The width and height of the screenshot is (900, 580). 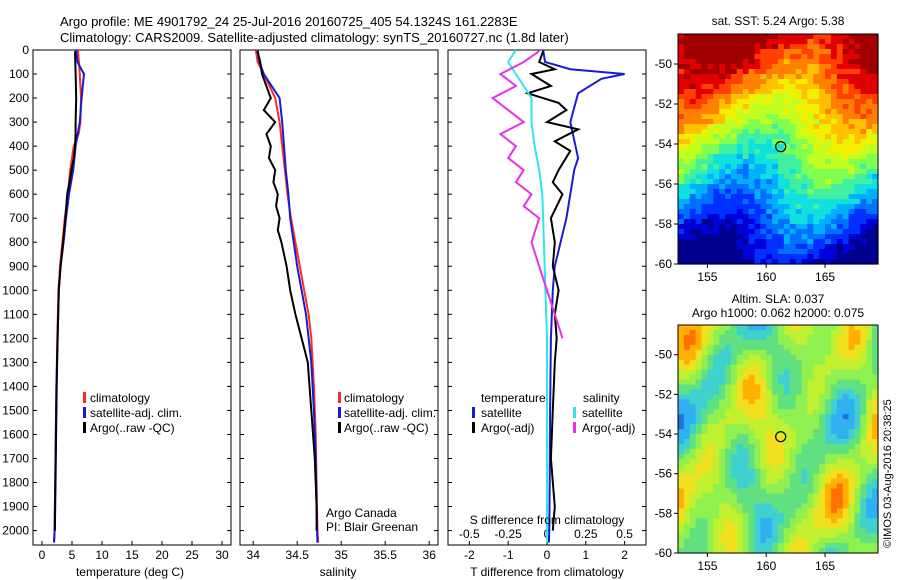 I want to click on y-tick-label: 1800, so click(x=15, y=483).